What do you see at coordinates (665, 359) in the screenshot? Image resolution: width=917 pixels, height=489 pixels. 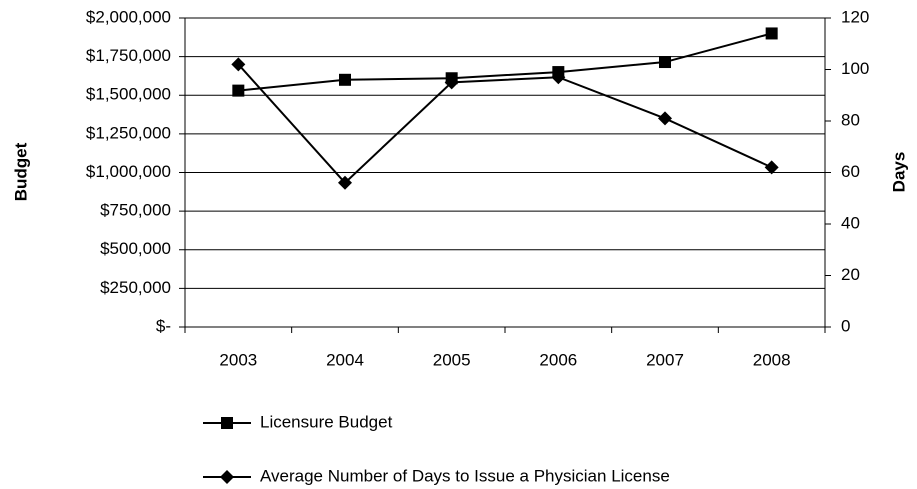 I see `x-tick-label: 2007` at bounding box center [665, 359].